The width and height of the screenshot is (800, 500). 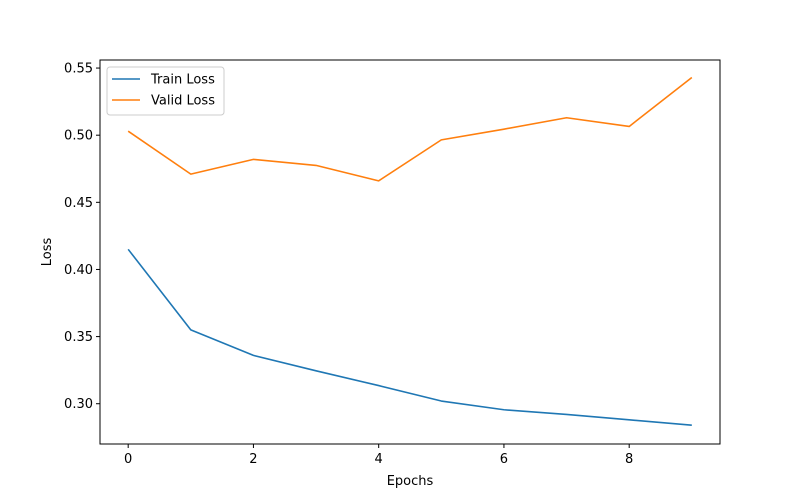 What do you see at coordinates (504, 459) in the screenshot?
I see `x-tick-label: 6` at bounding box center [504, 459].